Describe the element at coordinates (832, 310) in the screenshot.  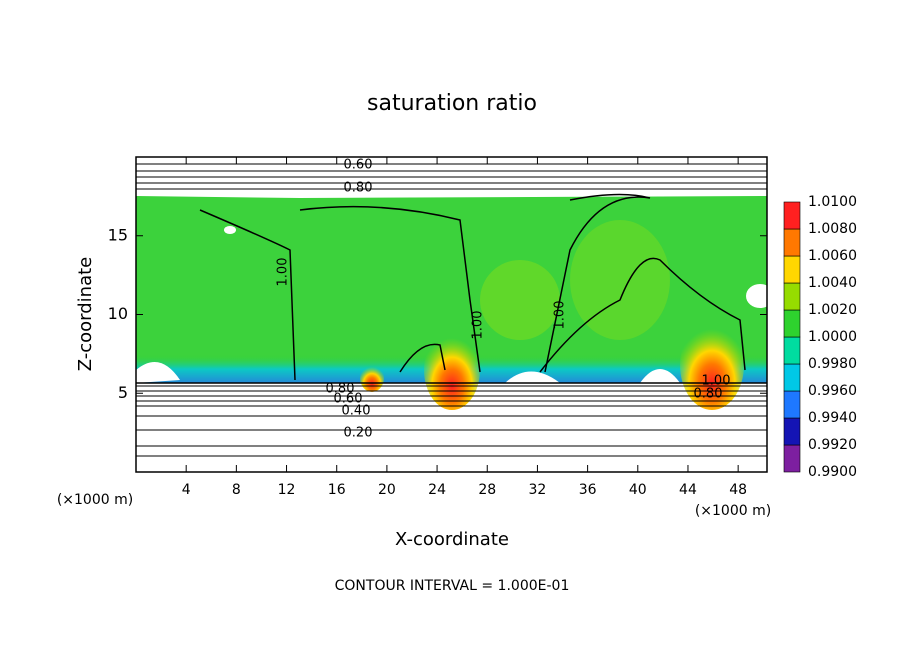
I see `colorbar-label: 1.0020` at that location.